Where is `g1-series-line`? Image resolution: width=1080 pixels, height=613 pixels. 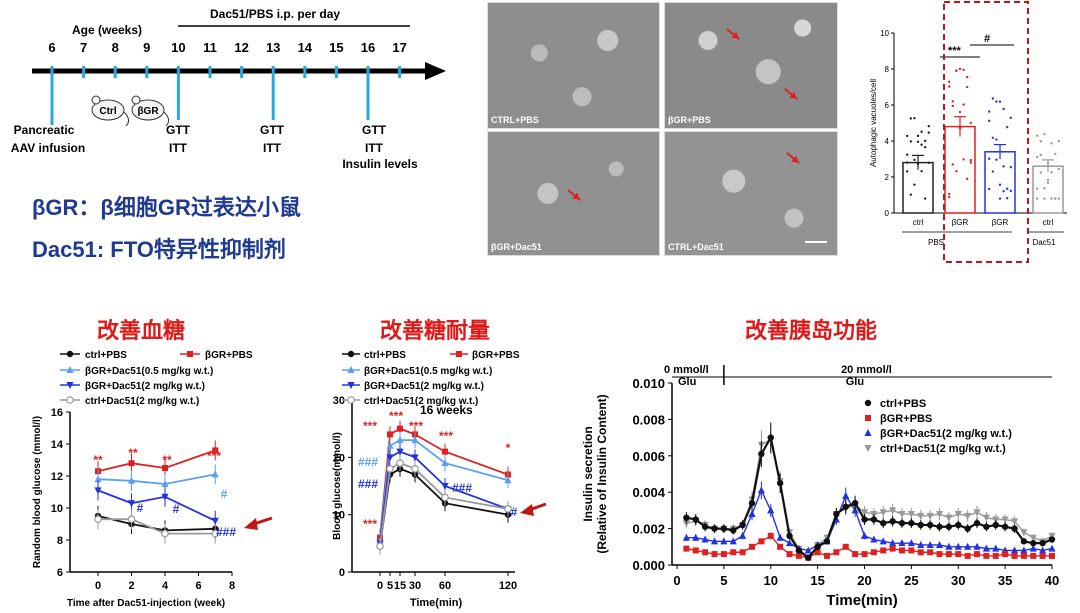
g1-series-line is located at coordinates (156, 461).